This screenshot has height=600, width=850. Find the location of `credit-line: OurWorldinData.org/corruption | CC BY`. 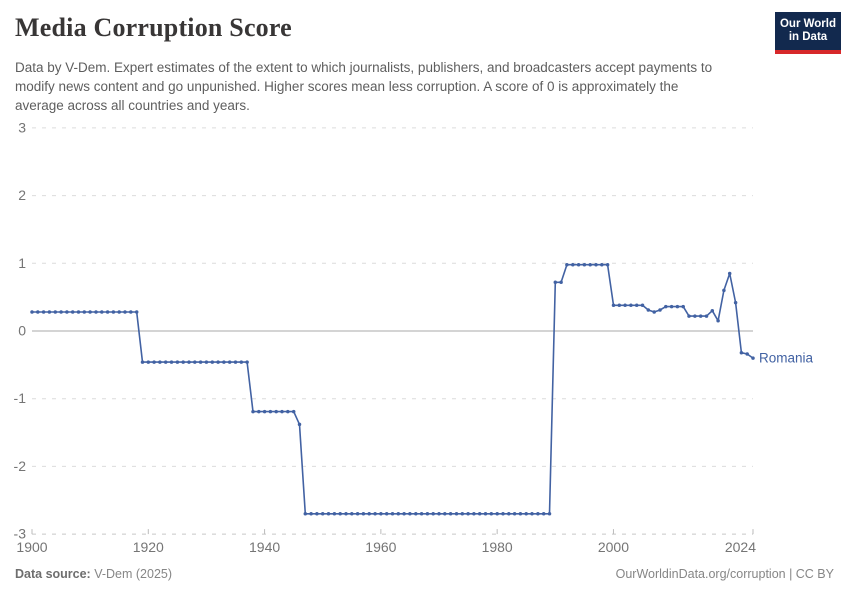

credit-line: OurWorldinData.org/corruption | CC BY is located at coordinates (724, 574).